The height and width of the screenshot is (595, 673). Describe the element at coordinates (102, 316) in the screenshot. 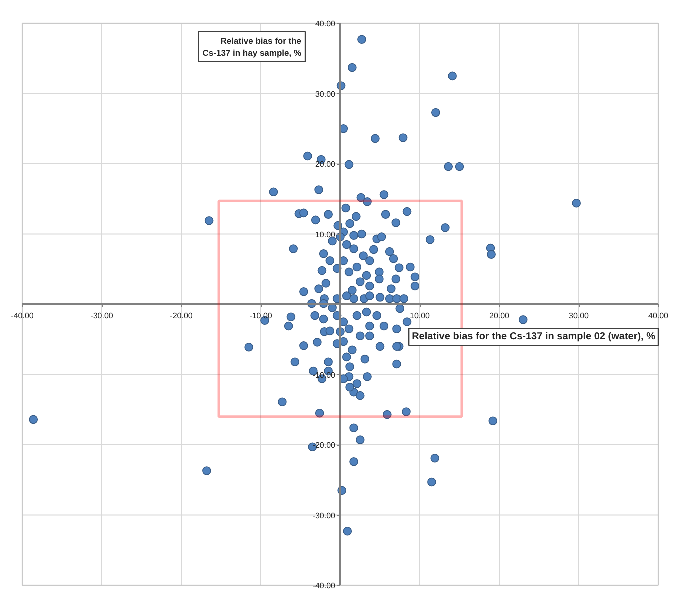

I see `x-tick-label: -30.00` at that location.